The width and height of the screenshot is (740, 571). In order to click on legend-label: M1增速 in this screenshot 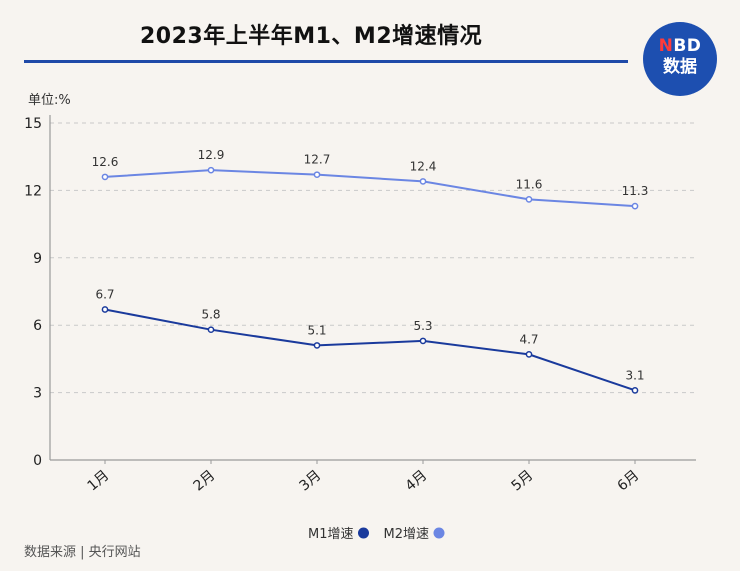, I will do `click(331, 534)`.